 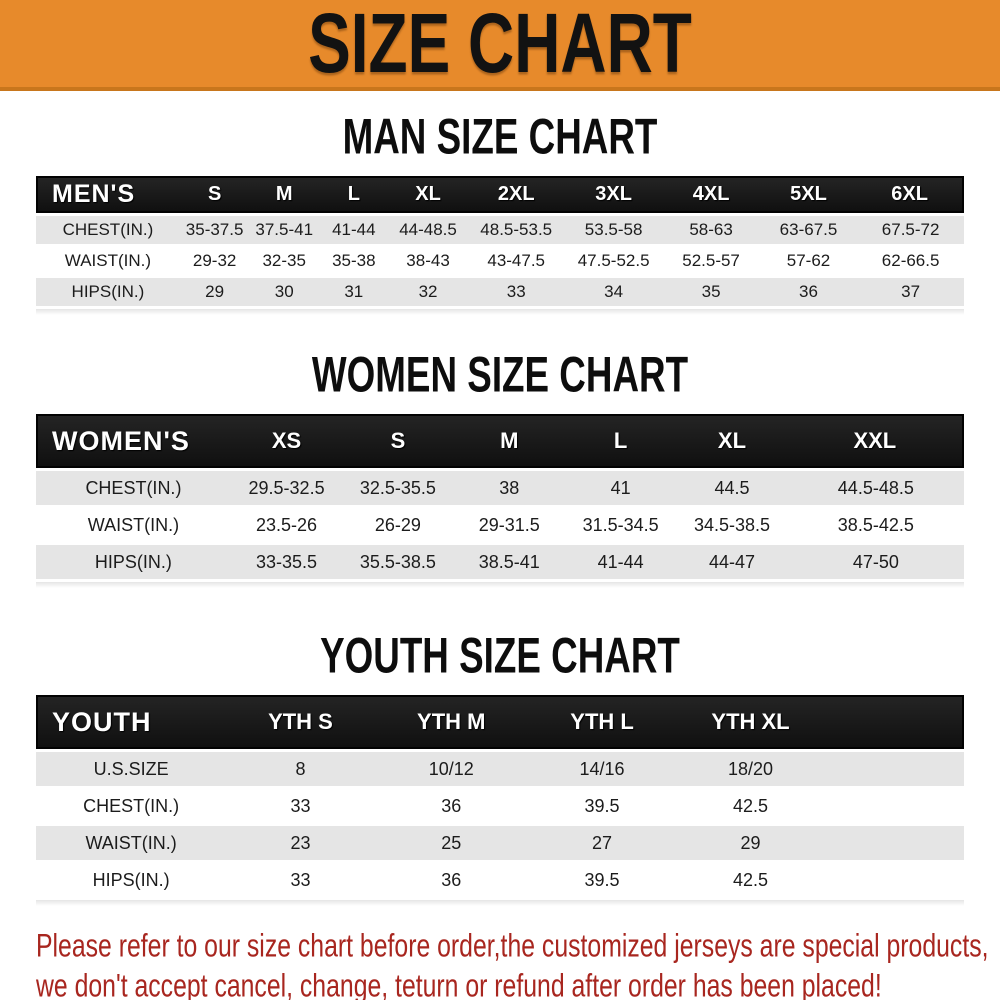 I want to click on table-reflection, so click(x=500, y=585).